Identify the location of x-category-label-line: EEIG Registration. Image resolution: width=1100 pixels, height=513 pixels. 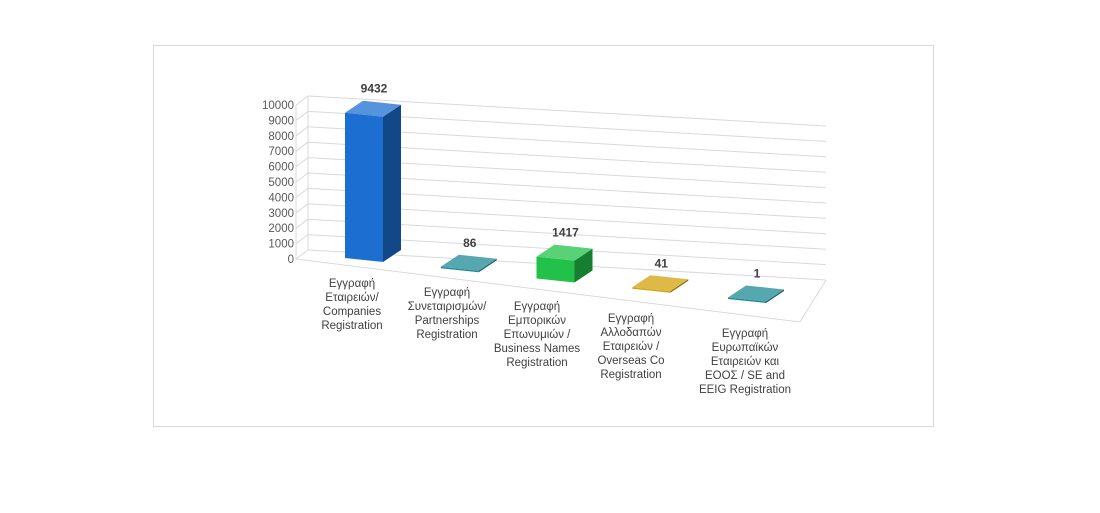
(745, 390).